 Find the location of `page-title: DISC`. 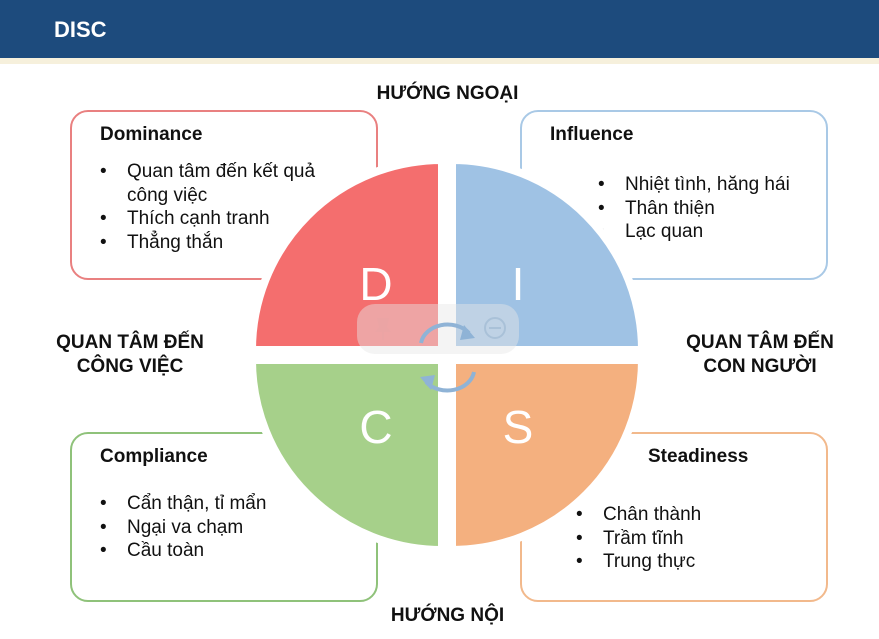

page-title: DISC is located at coordinates (80, 29).